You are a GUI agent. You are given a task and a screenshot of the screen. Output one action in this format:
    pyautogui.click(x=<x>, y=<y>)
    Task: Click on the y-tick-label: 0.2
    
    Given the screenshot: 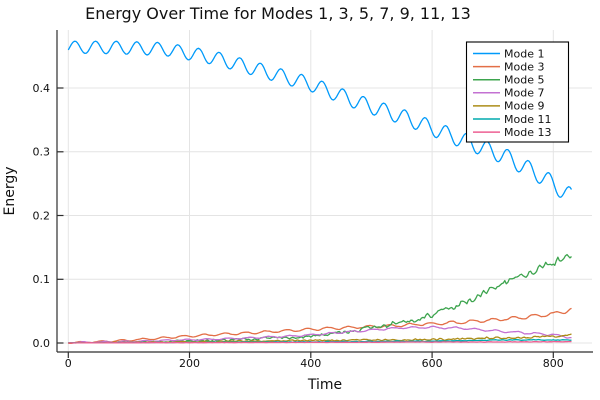 What is the action you would take?
    pyautogui.click(x=42, y=215)
    